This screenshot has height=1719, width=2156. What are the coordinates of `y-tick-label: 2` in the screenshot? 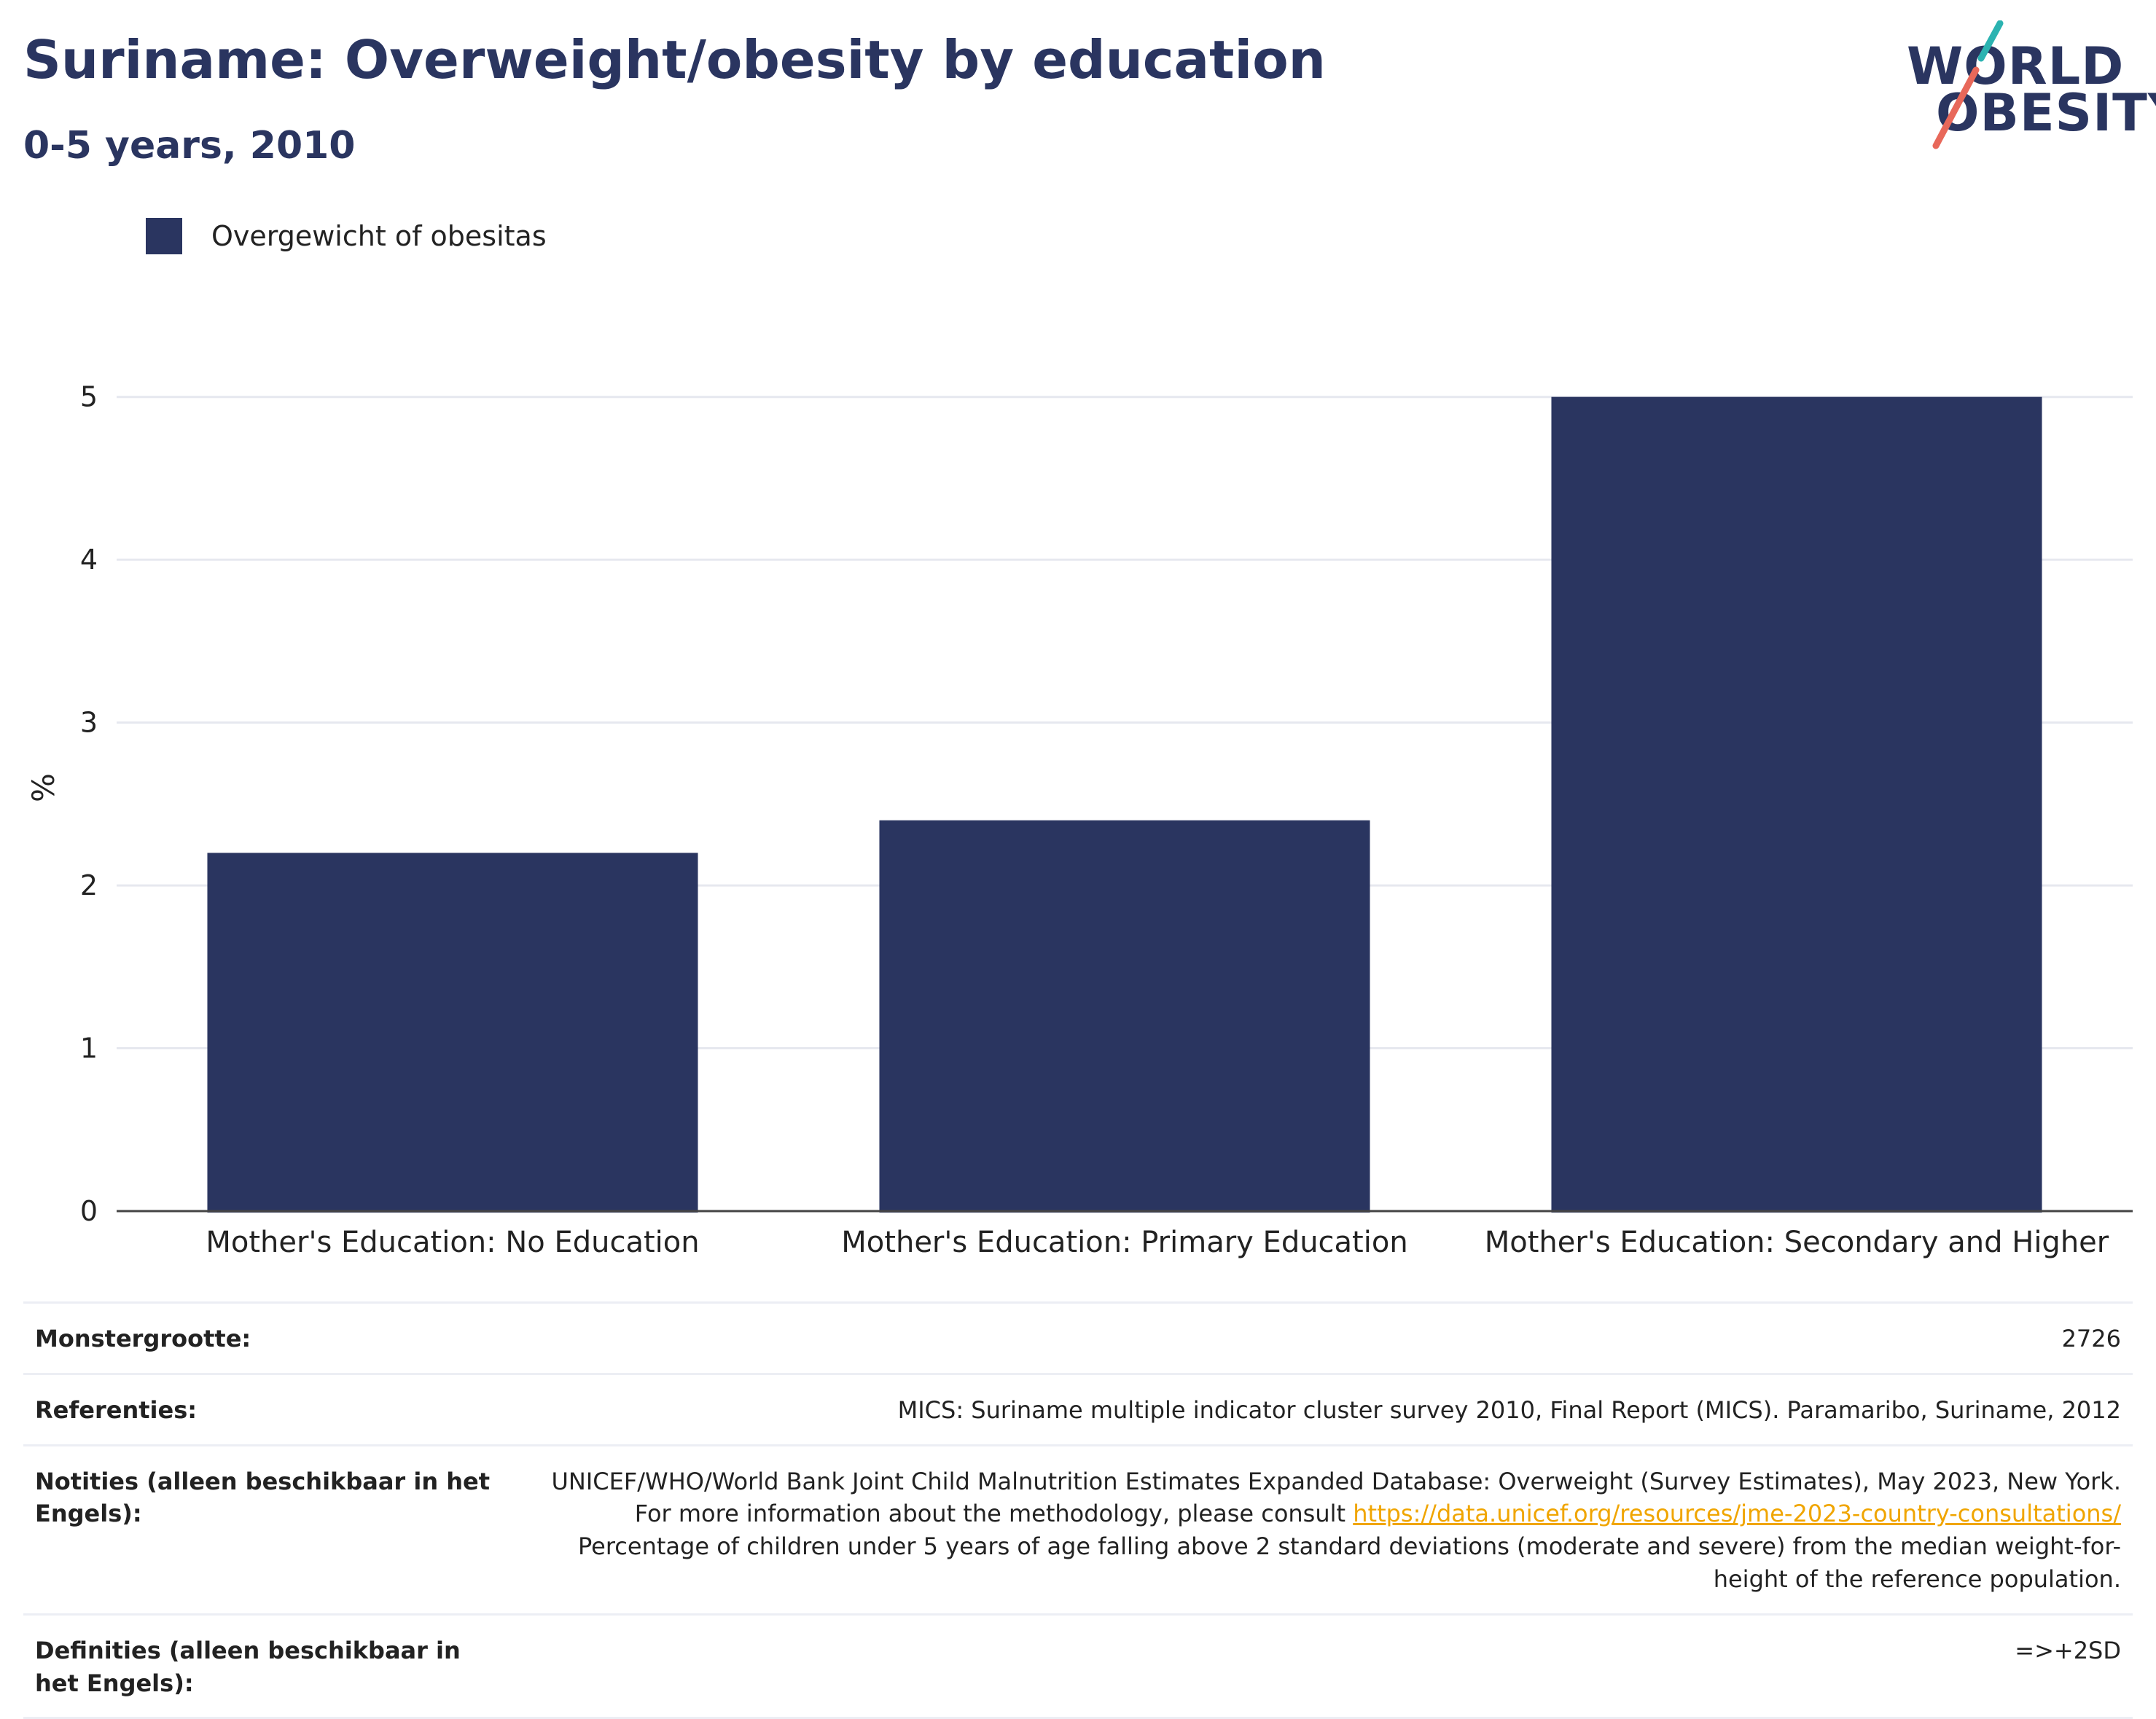 It's located at (89, 885).